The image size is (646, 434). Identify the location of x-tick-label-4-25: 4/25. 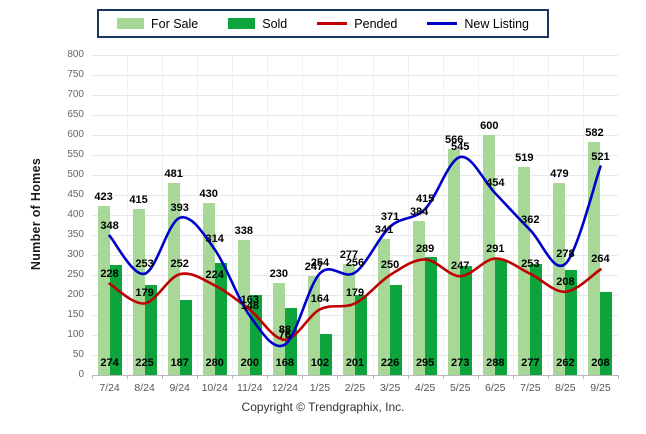
(425, 388).